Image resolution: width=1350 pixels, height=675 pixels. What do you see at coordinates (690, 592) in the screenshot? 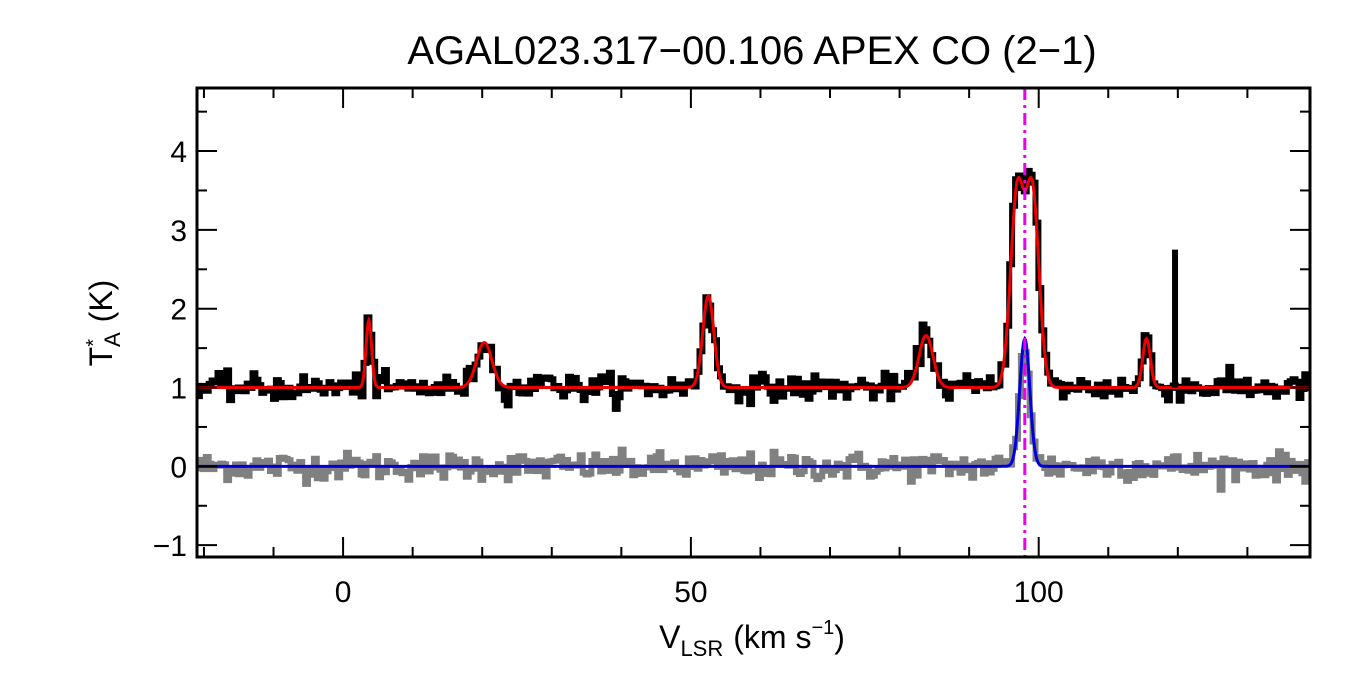
I see `x-tick-label: 50` at bounding box center [690, 592].